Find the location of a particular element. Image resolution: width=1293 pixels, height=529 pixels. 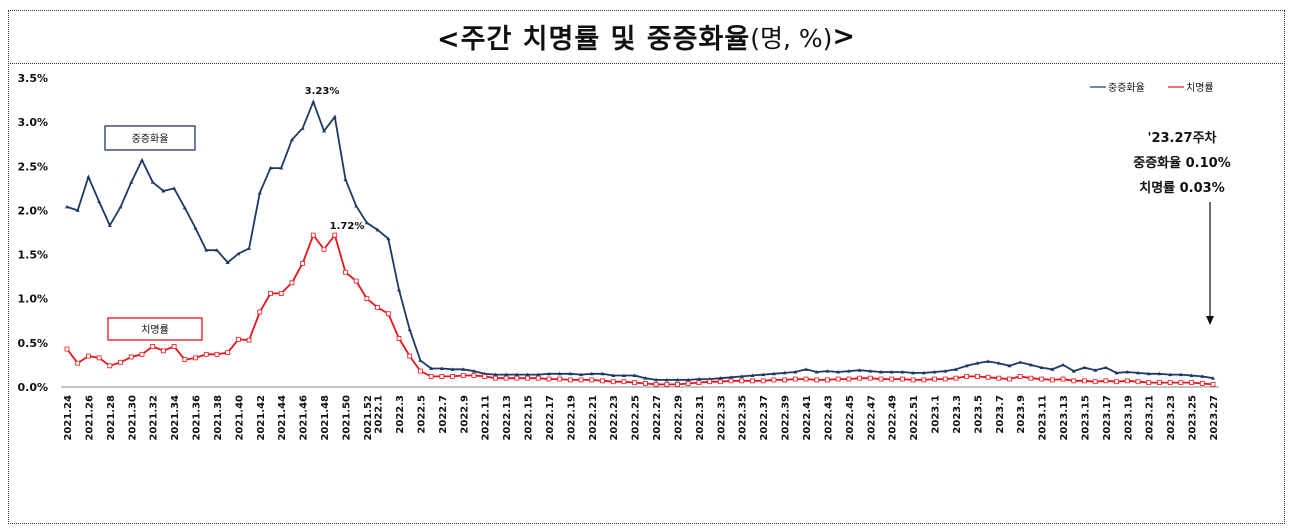

note-arrowhead is located at coordinates (1210, 320).